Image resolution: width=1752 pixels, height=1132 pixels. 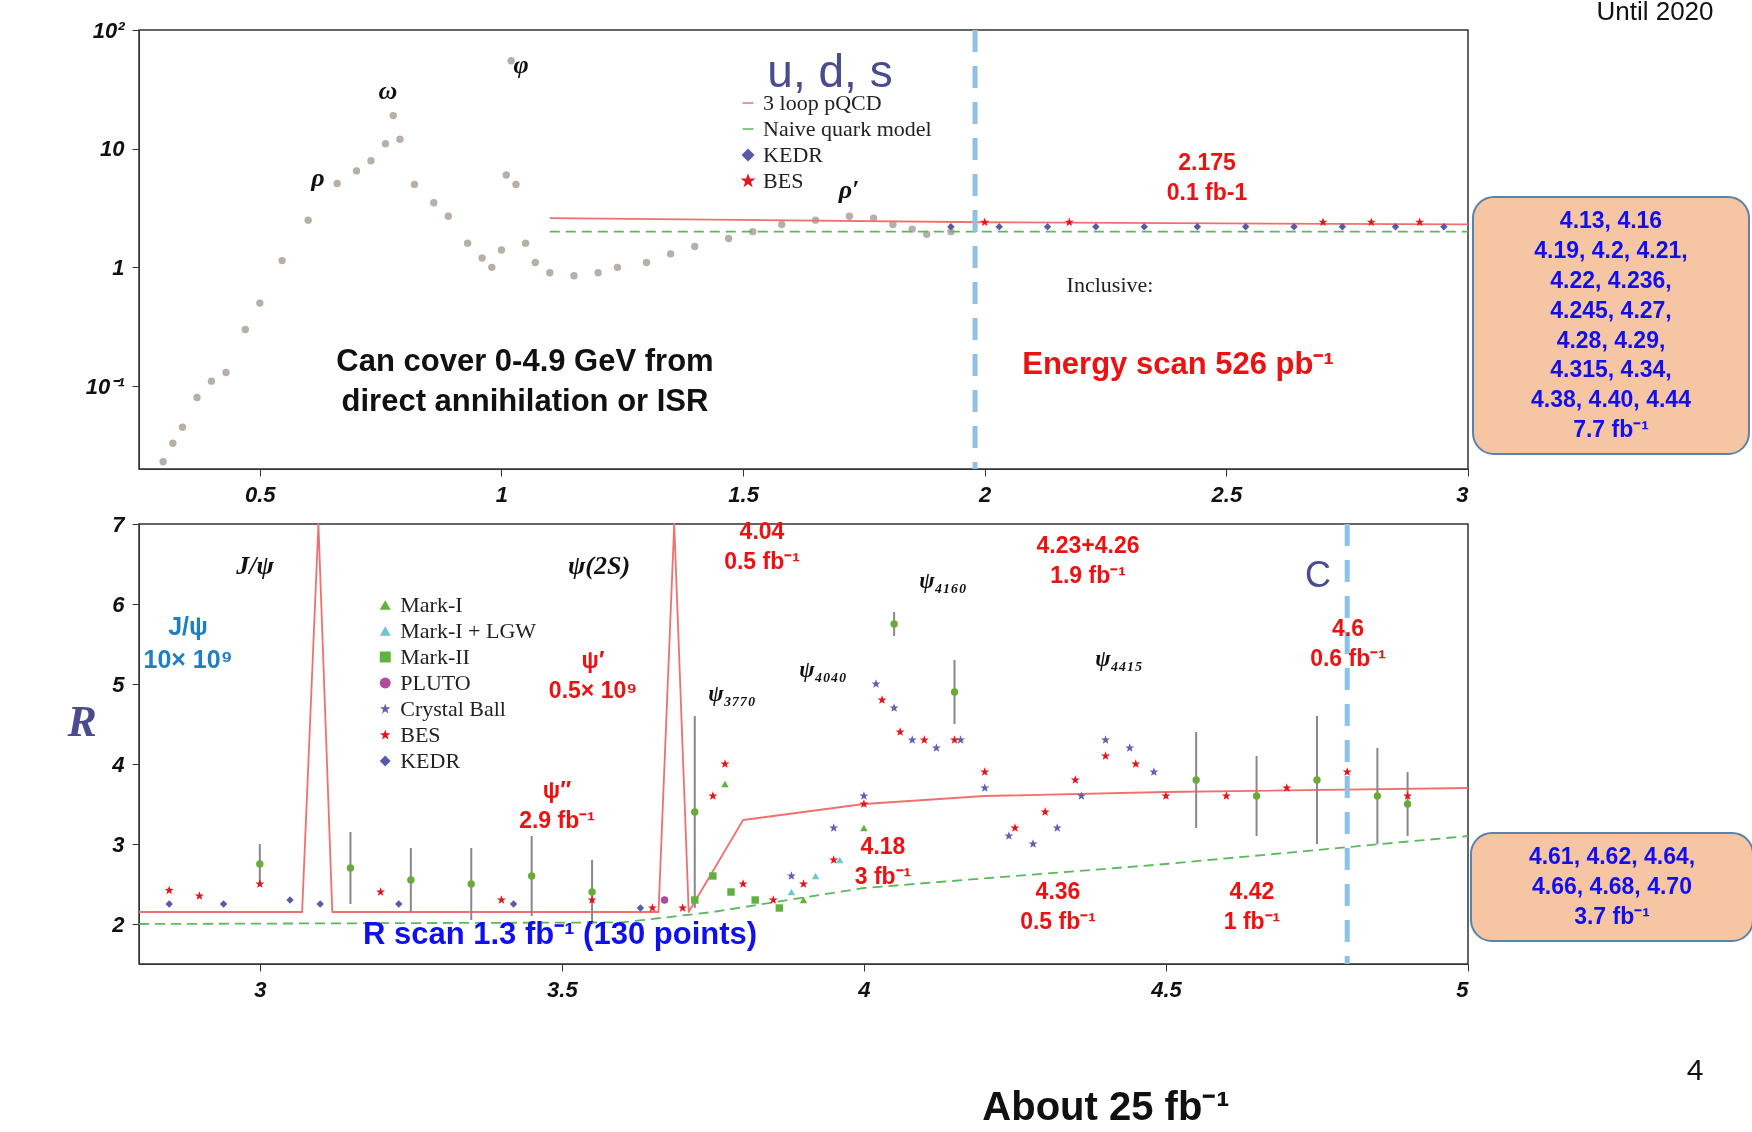 I want to click on annotation: ψ₄₀₄₀, so click(x=823, y=670).